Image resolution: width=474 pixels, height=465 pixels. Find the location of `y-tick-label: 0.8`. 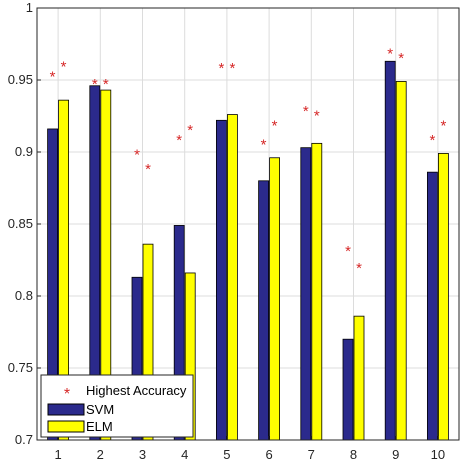

y-tick-label: 0.8 is located at coordinates (24, 295).